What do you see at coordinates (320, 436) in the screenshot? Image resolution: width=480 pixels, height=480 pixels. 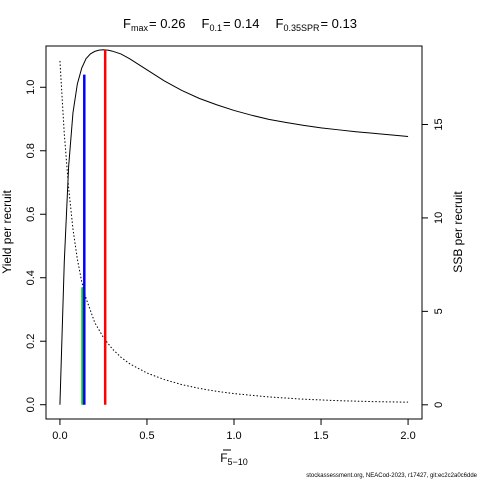 I see `x-tick-label: 1.5` at bounding box center [320, 436].